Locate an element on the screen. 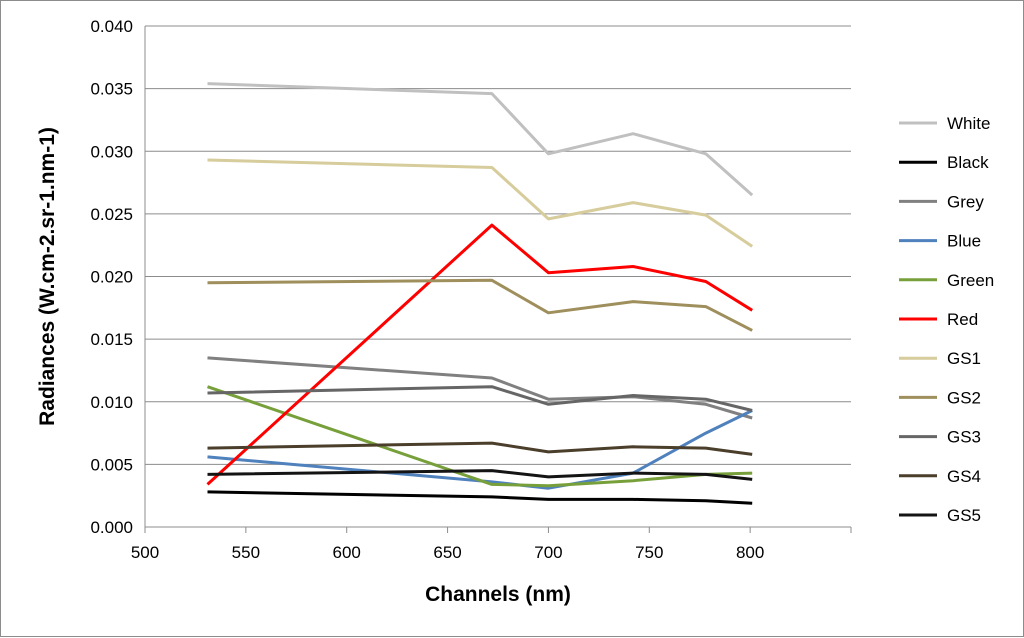 This screenshot has width=1024, height=638. series-line-gs1 is located at coordinates (480, 203).